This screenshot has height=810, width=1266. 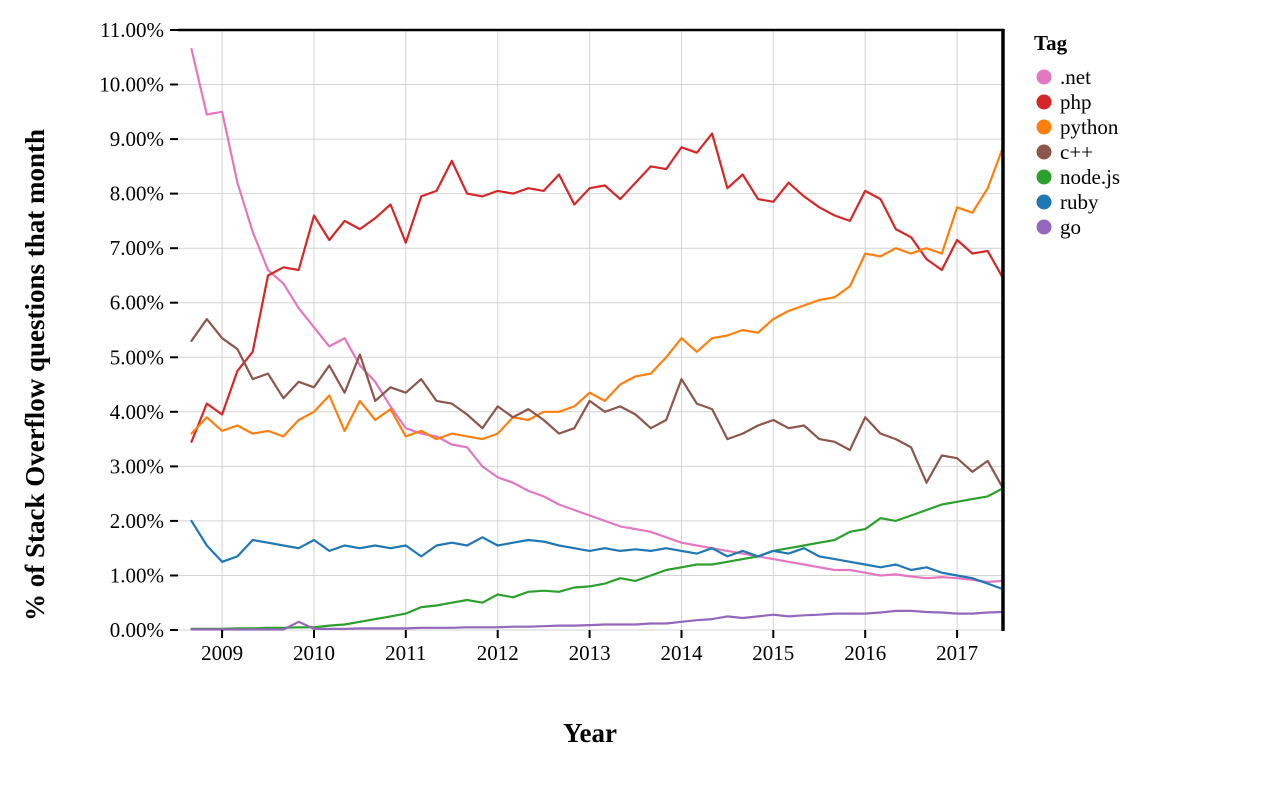 I want to click on legend-swatch-go, so click(x=1044, y=227).